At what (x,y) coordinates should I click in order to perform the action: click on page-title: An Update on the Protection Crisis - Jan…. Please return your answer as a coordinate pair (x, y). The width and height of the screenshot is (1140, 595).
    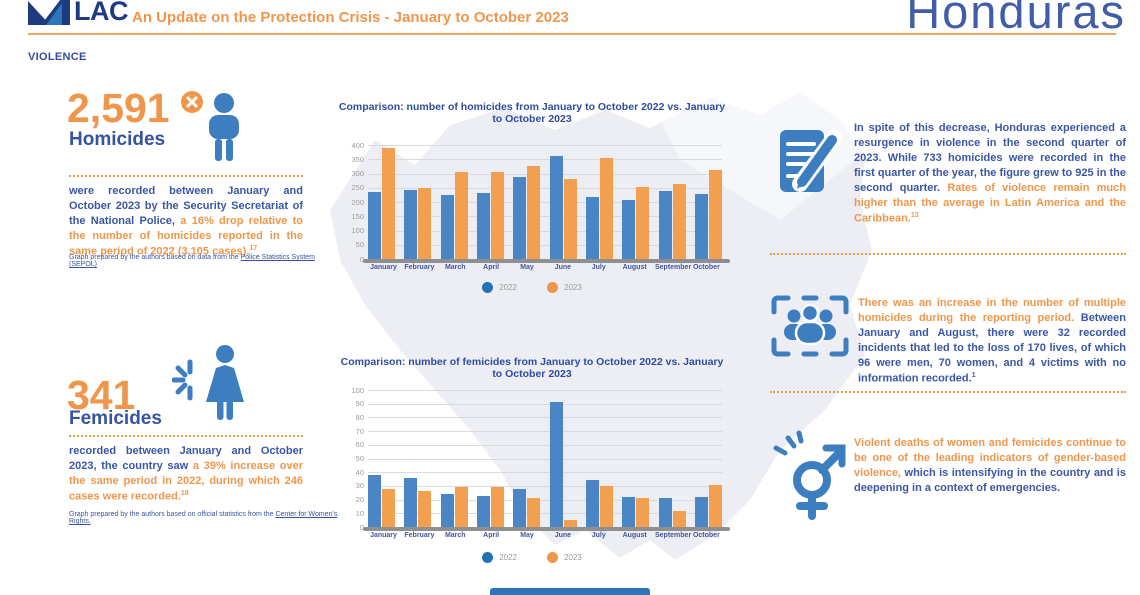
    Looking at the image, I should click on (350, 17).